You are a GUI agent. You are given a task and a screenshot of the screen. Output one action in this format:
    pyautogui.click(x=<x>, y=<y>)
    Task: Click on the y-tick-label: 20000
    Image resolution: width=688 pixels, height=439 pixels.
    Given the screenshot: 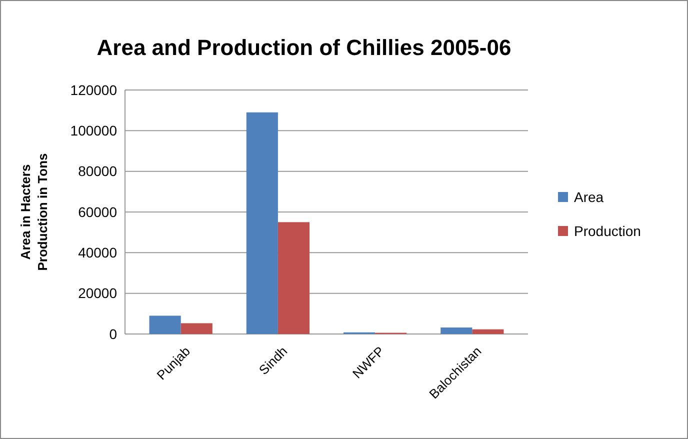 What is the action you would take?
    pyautogui.click(x=98, y=293)
    